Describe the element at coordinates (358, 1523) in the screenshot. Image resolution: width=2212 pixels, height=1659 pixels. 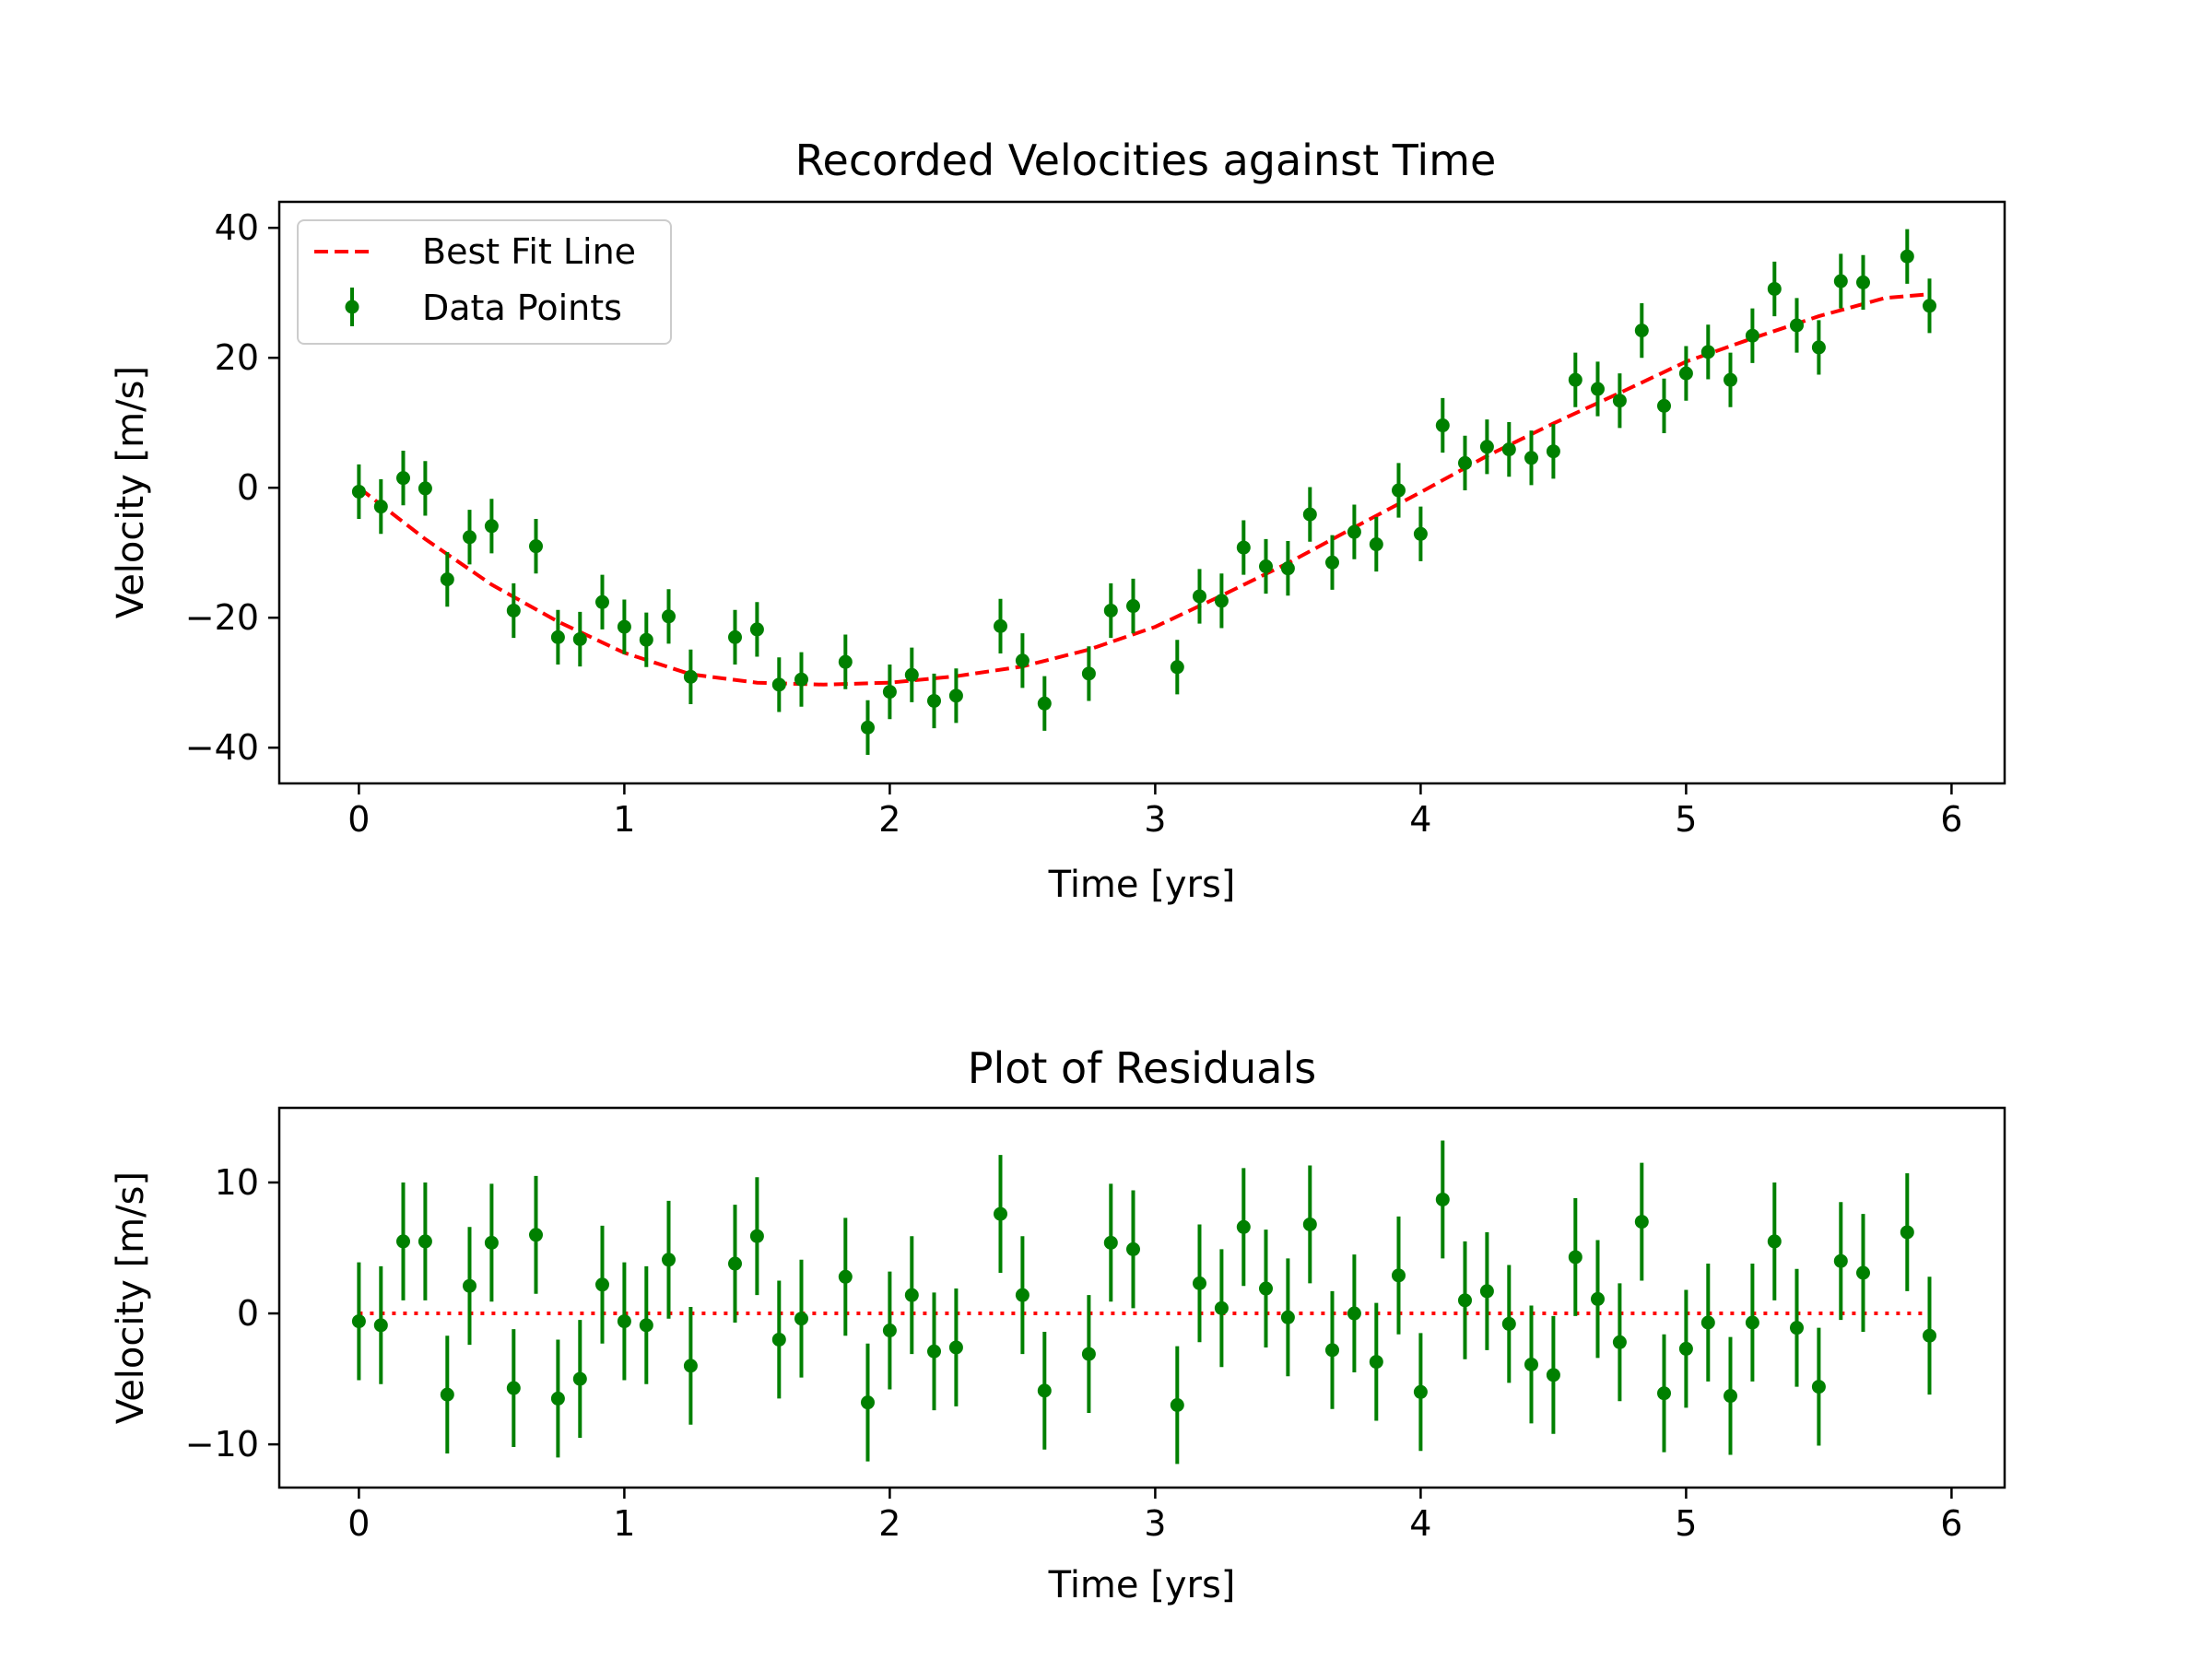
I see `x-tick-label: 0` at that location.